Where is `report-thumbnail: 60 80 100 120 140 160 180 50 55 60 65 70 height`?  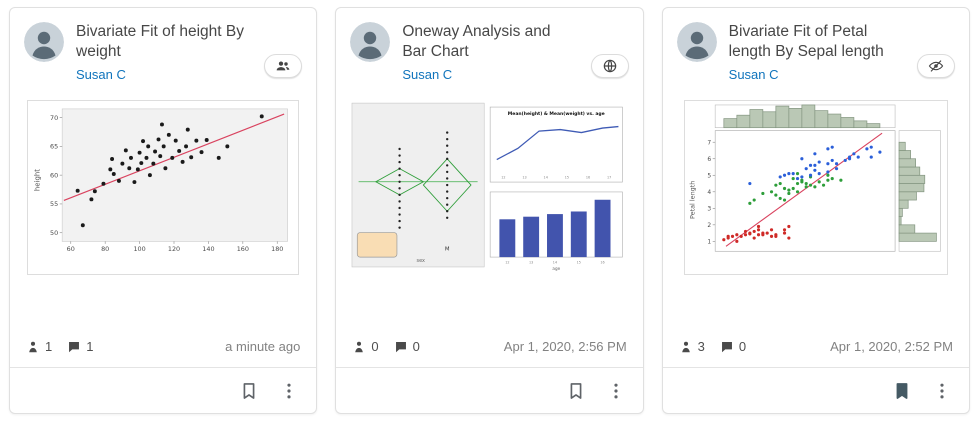 report-thumbnail: 60 80 100 120 140 160 180 50 55 60 65 70 height is located at coordinates (163, 190).